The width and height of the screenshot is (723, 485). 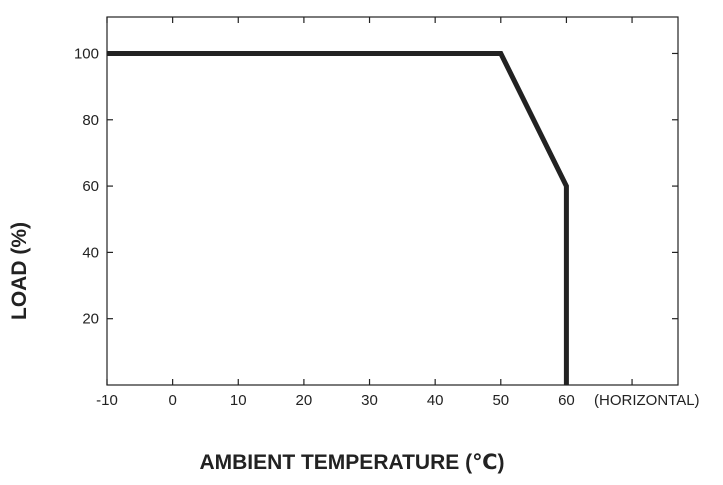 I want to click on x-tick-label: 0, so click(x=172, y=400).